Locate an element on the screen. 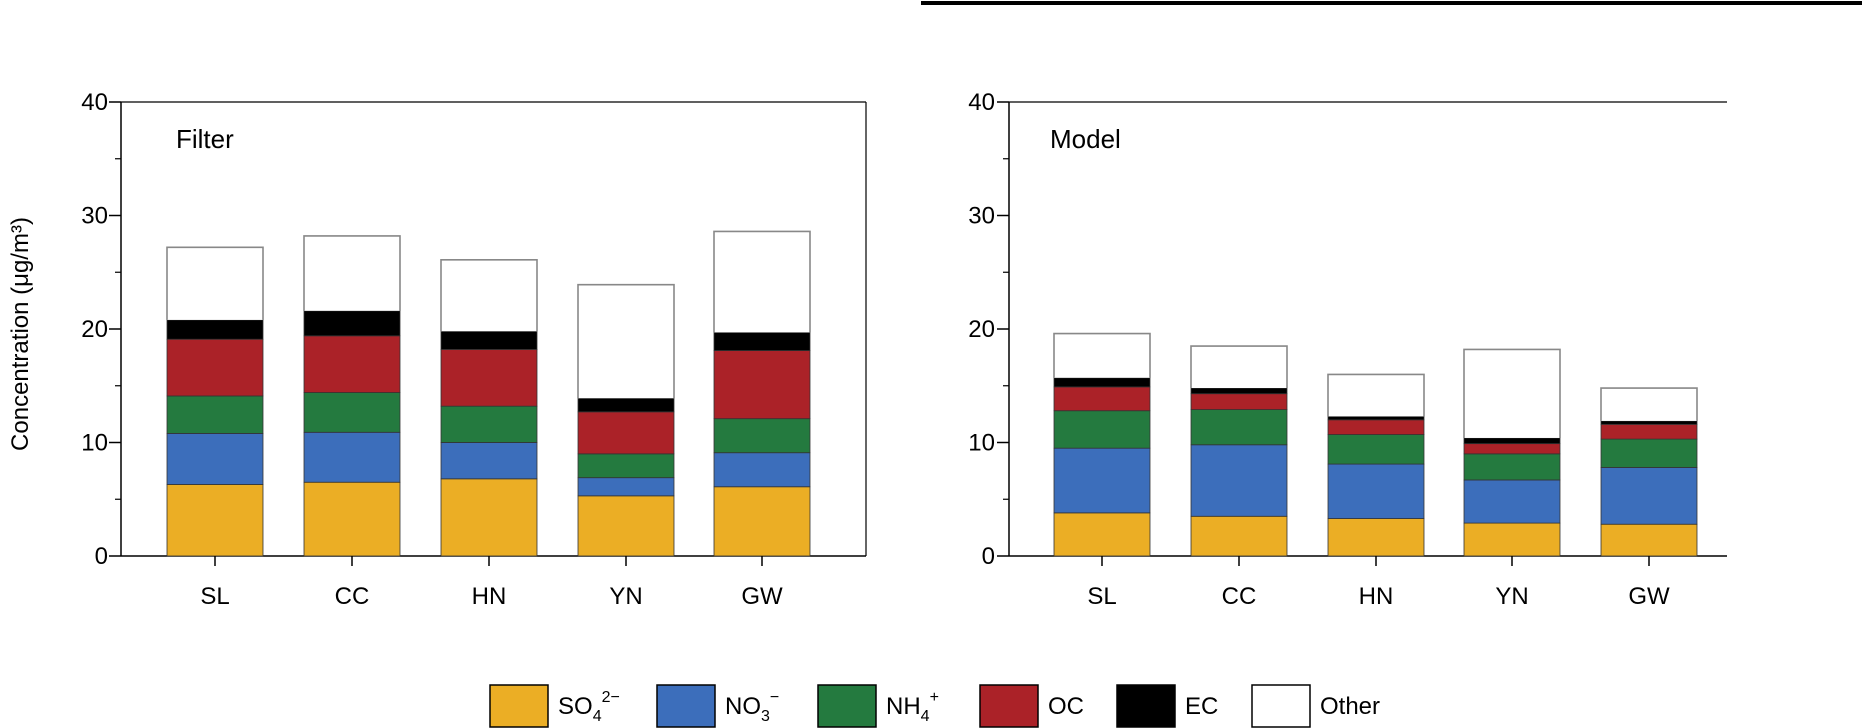  legend-swatch-nh4 is located at coordinates (847, 706).